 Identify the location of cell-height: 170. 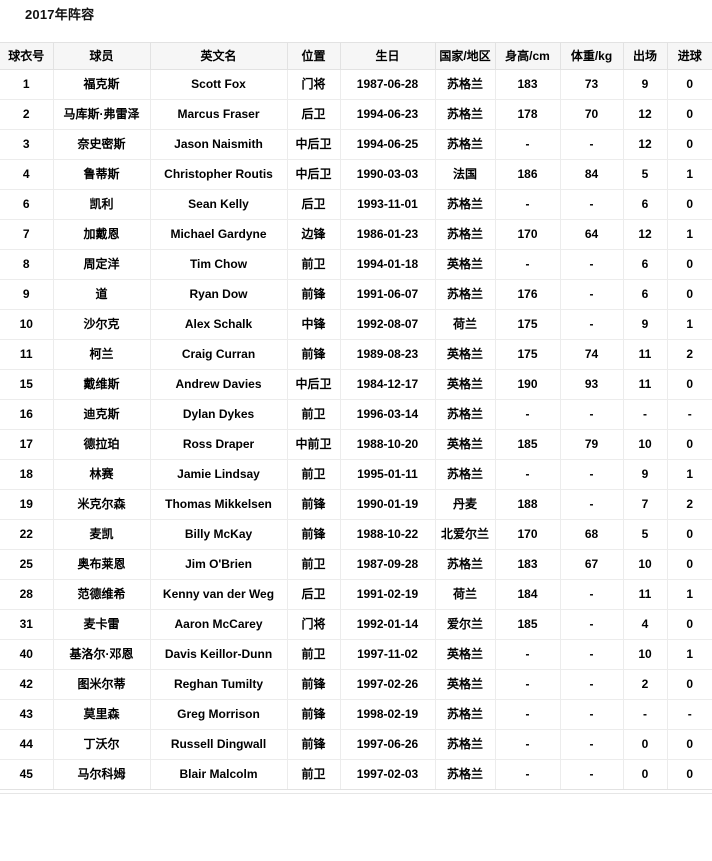
(528, 234).